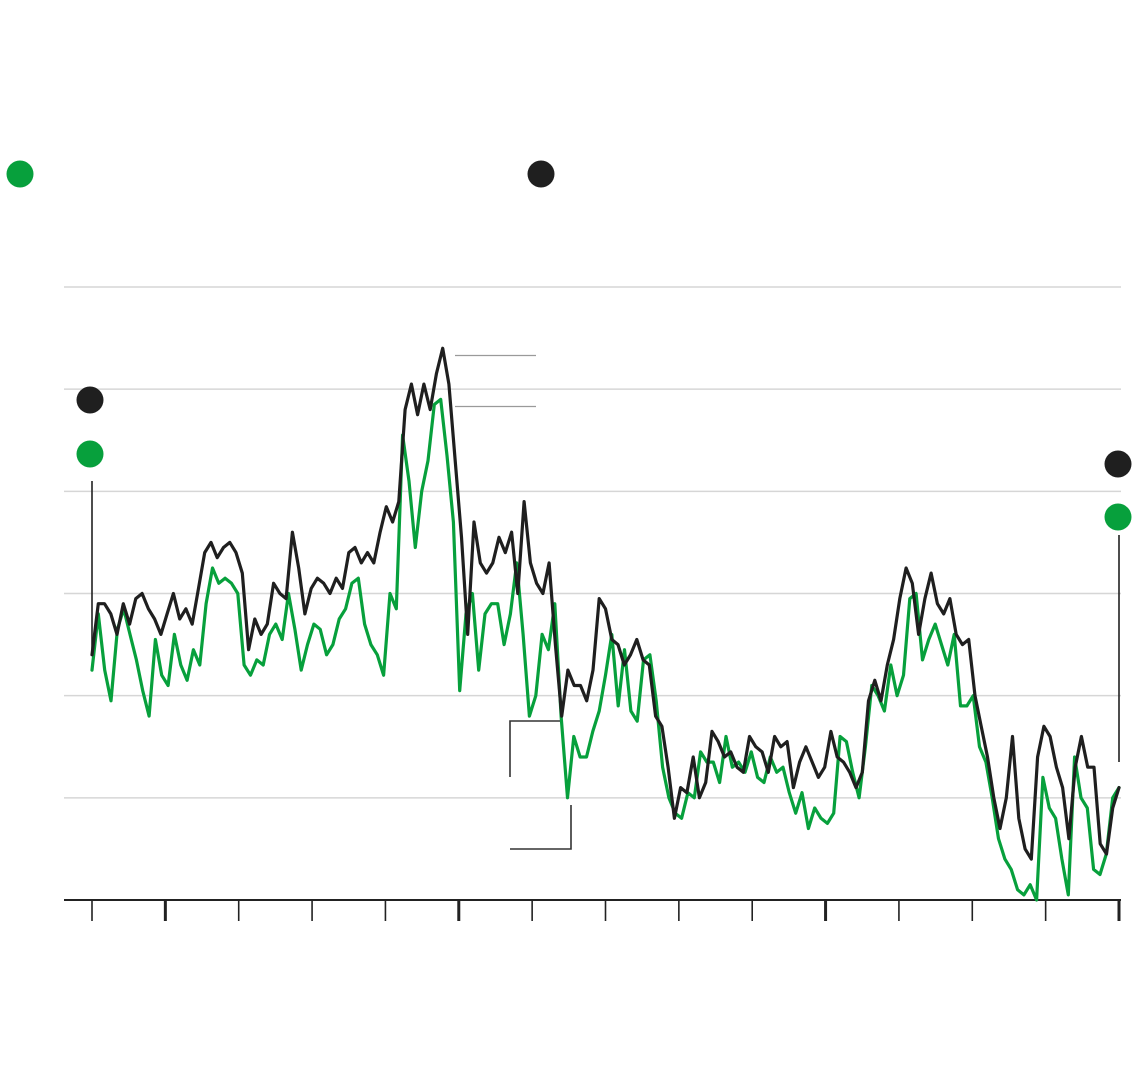 The width and height of the screenshot is (1132, 1092). I want to click on legend-black-dot, so click(541, 174).